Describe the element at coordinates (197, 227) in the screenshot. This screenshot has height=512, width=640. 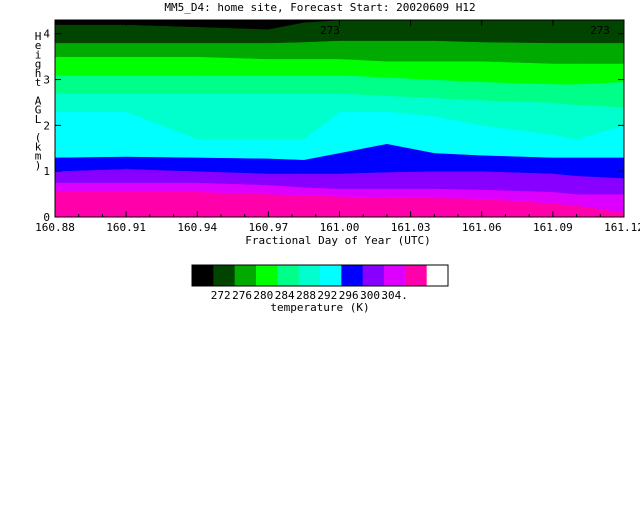
I see `x-tick-label: 160.94` at that location.